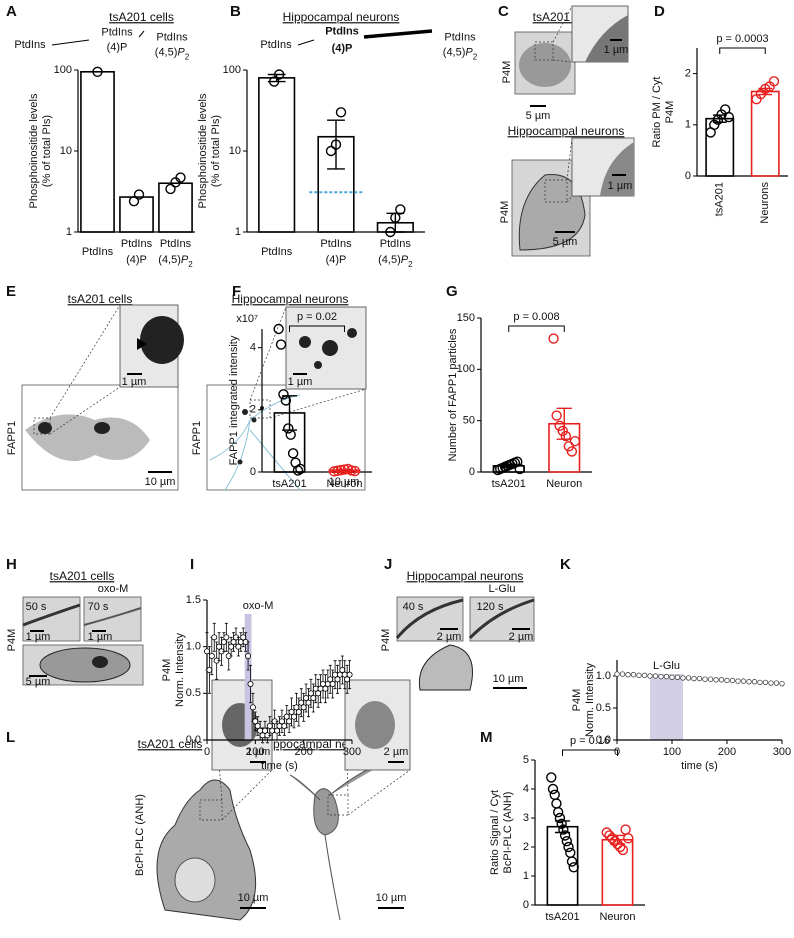 This screenshot has height=938, width=794. What do you see at coordinates (193, 647) in the screenshot?
I see `y-tick-label: 1.0` at bounding box center [193, 647].